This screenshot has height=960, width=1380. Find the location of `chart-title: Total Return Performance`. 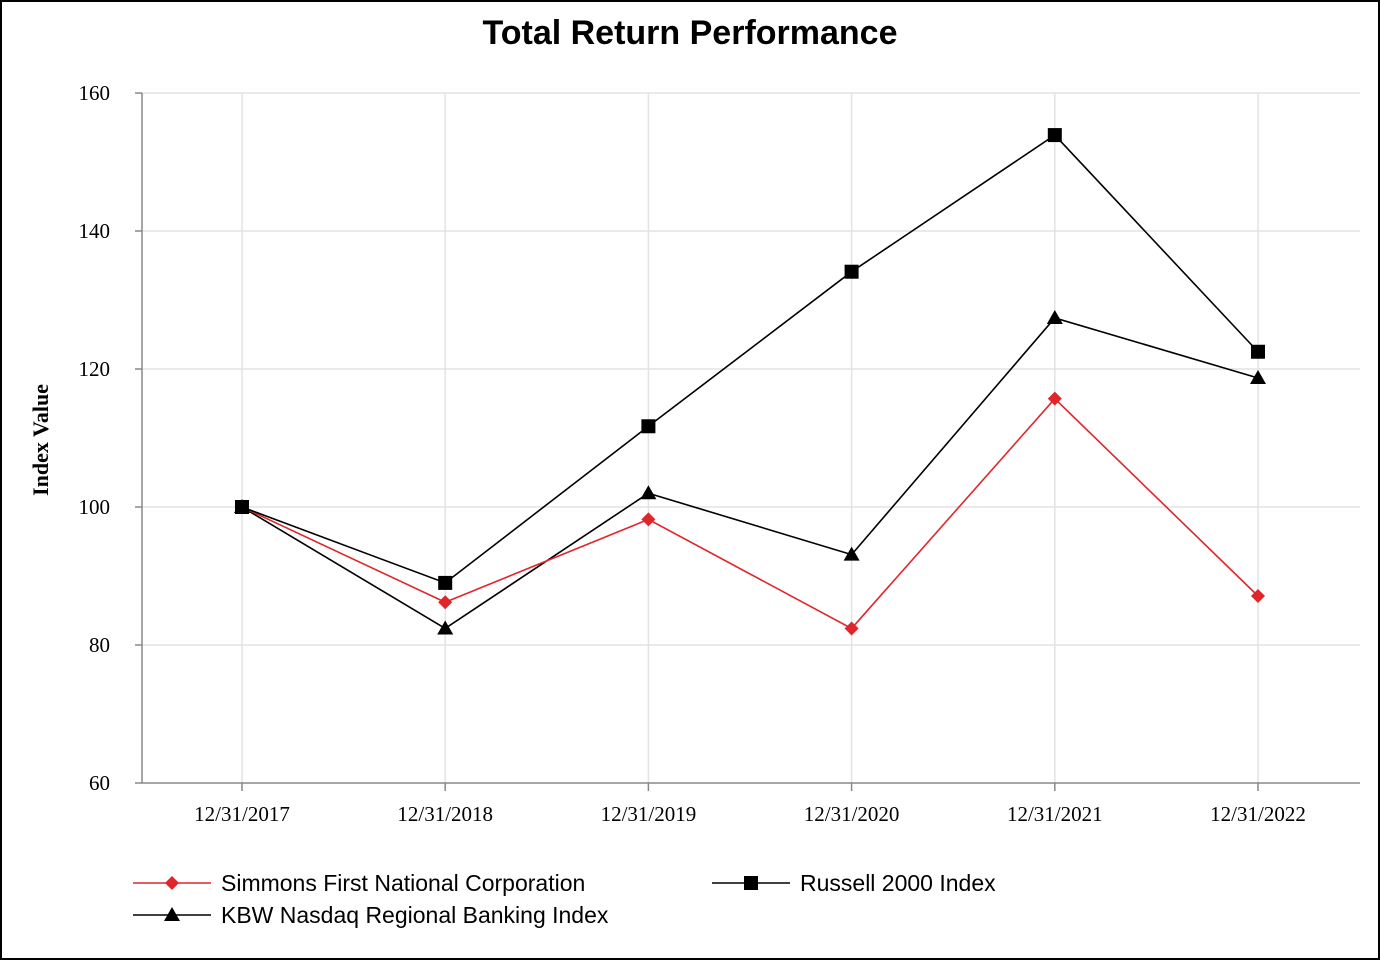

chart-title: Total Return Performance is located at coordinates (690, 33).